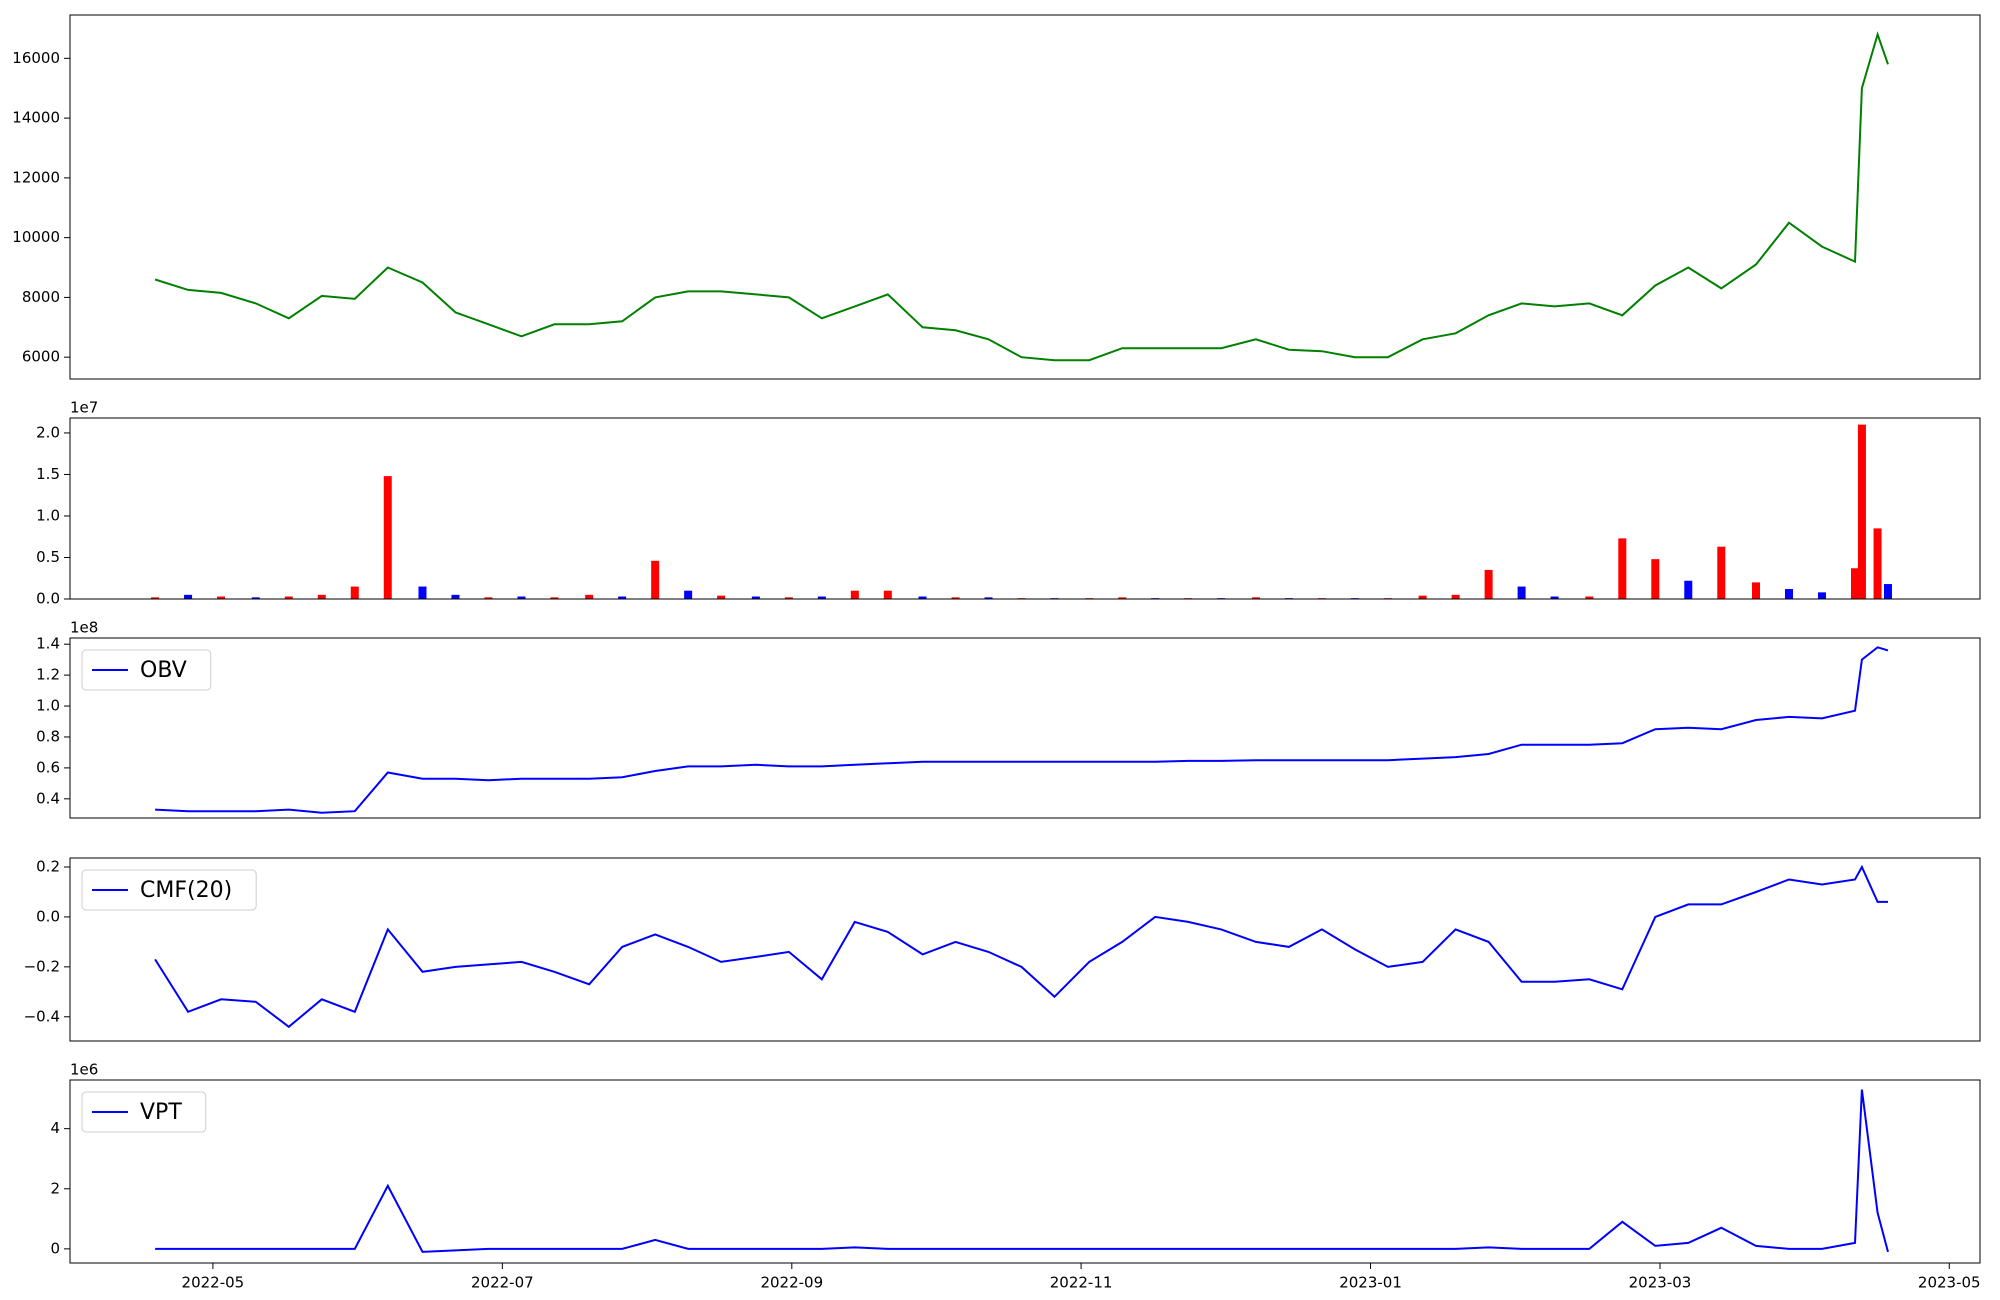 This screenshot has height=1300, width=2000. I want to click on y-tick-label: −0.2, so click(42, 966).